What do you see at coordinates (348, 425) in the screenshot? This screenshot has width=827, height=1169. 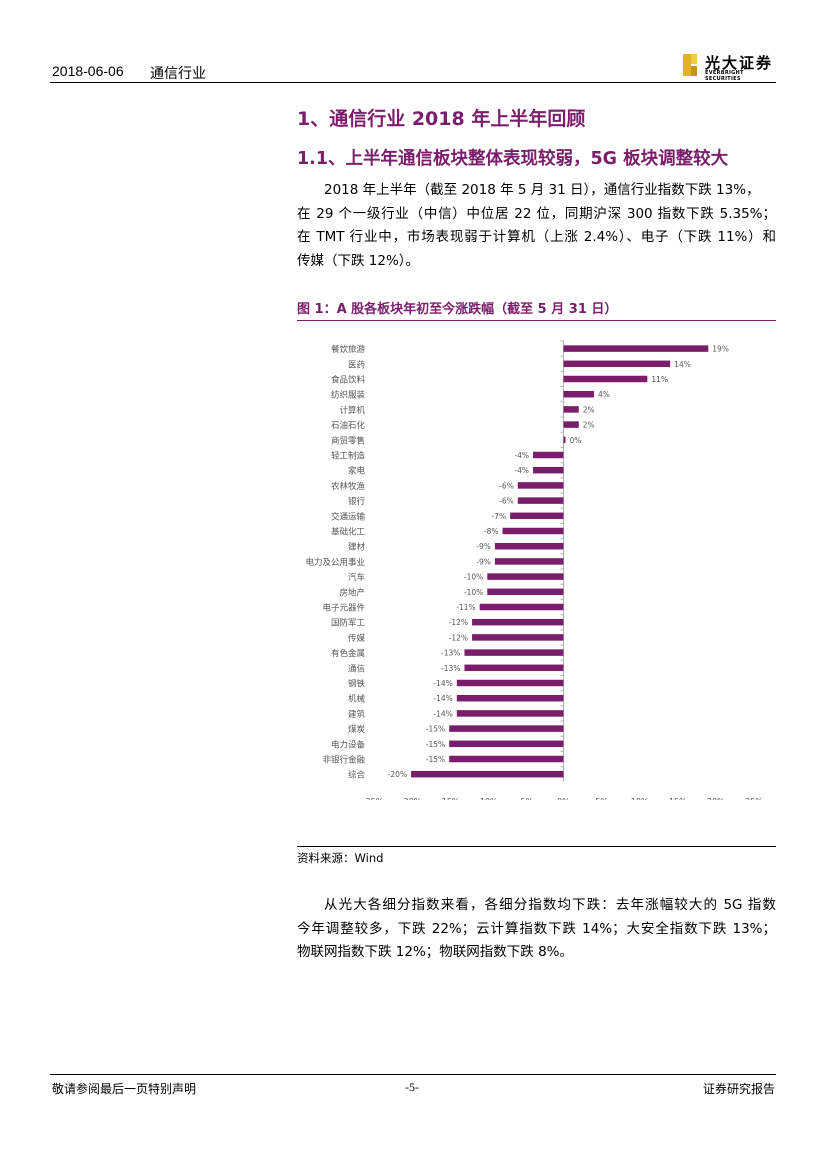 I see `category-label: 石油石化` at bounding box center [348, 425].